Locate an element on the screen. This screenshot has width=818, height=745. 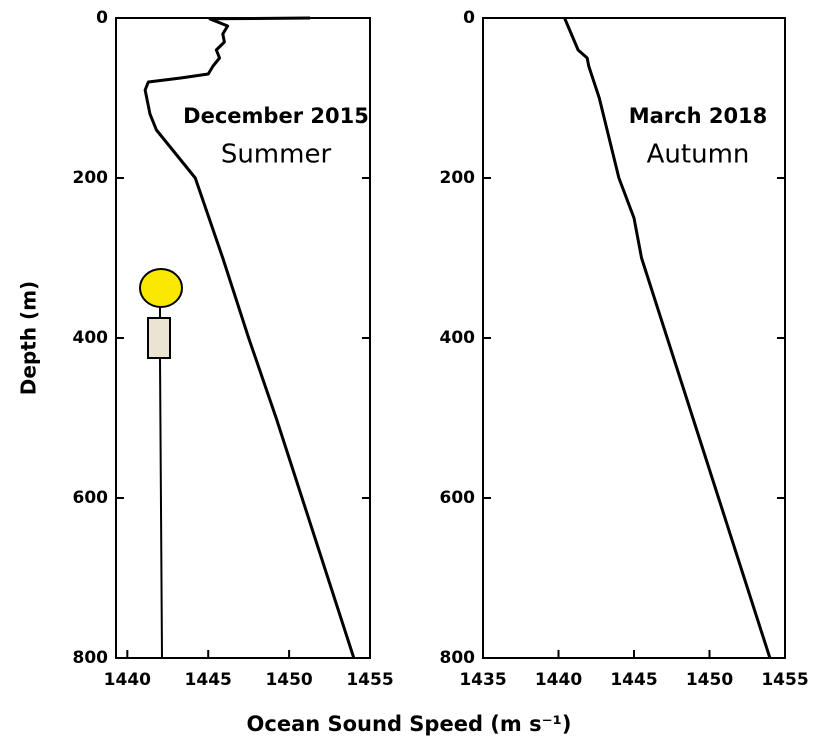
panel-title: March 2018 is located at coordinates (698, 116).